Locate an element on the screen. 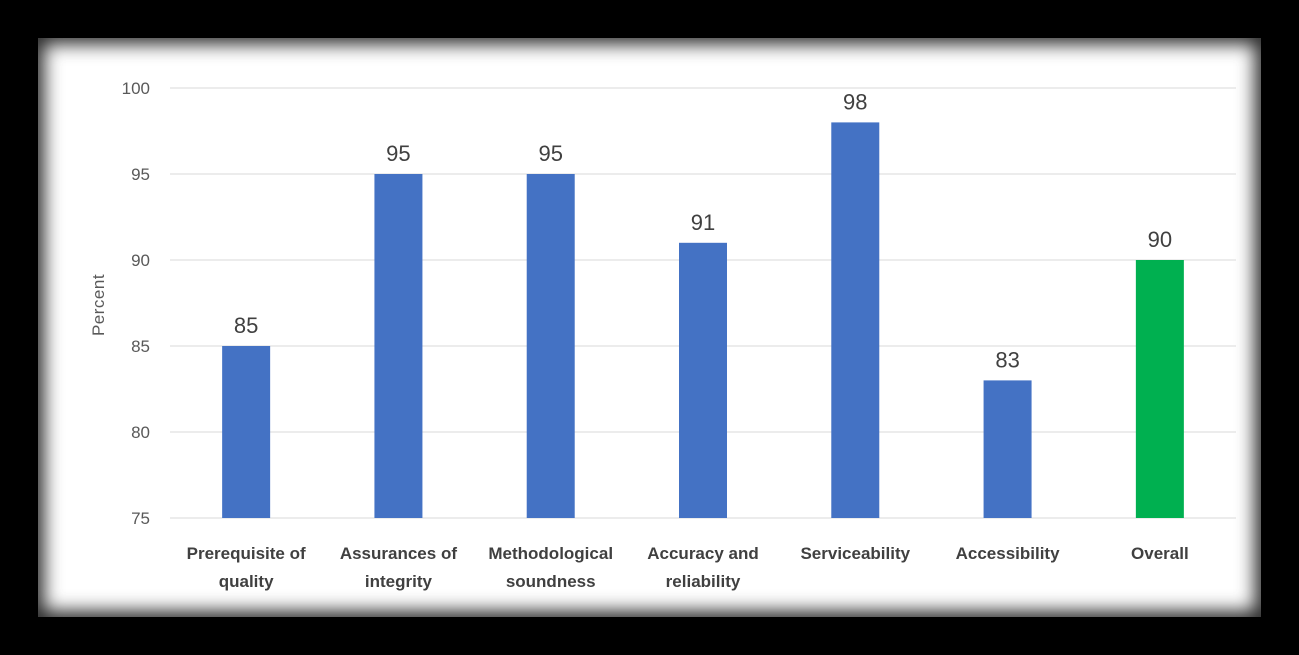  y-axis-title: Percent is located at coordinates (98, 305).